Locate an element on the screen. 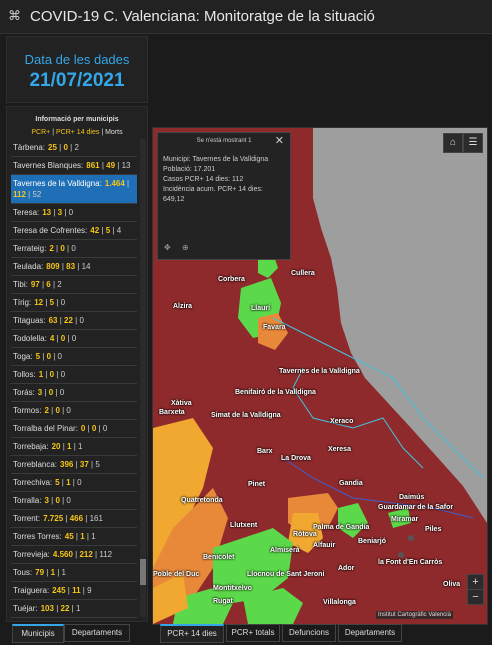  list-item: Tibi: 97 | 6 | 2 is located at coordinates (74, 285).